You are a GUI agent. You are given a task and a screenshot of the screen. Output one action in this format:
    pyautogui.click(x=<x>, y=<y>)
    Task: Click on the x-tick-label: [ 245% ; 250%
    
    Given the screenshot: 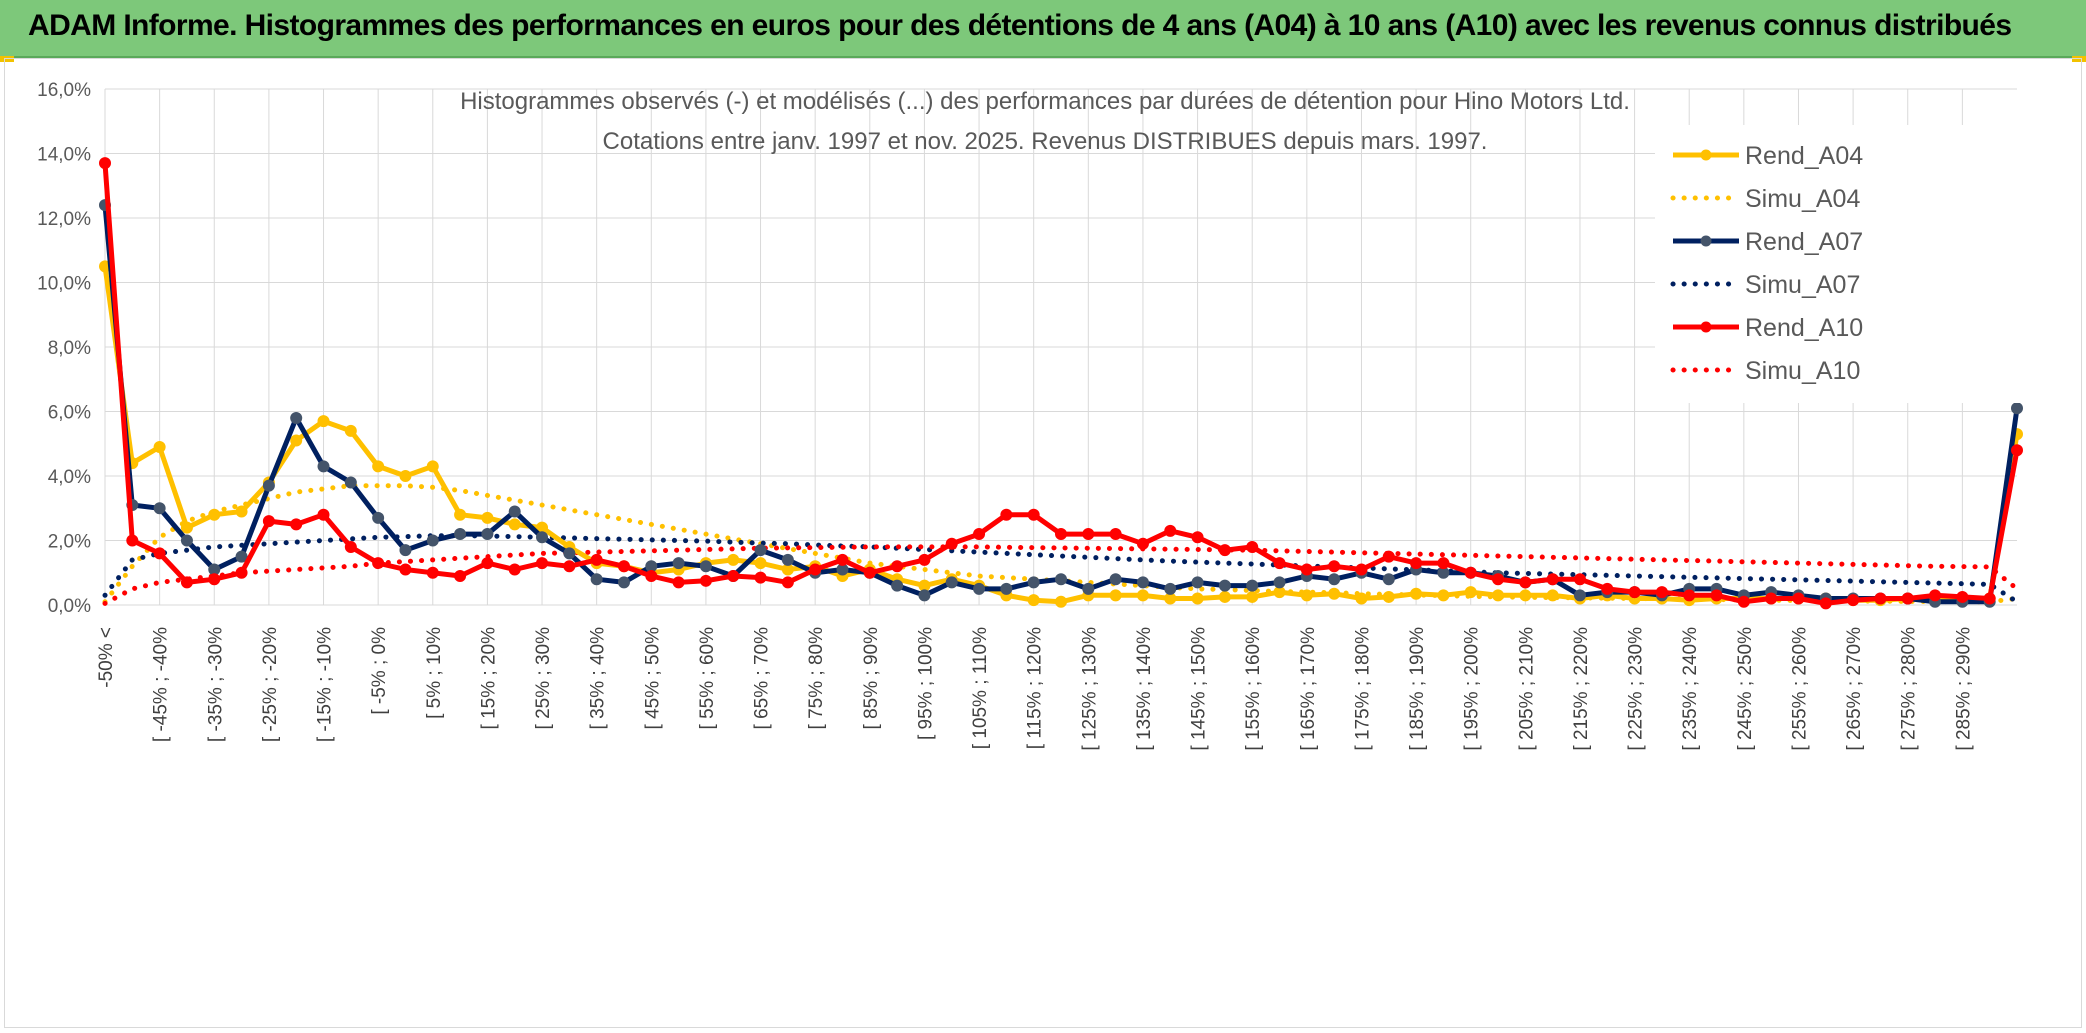 What is the action you would take?
    pyautogui.click(x=1745, y=689)
    